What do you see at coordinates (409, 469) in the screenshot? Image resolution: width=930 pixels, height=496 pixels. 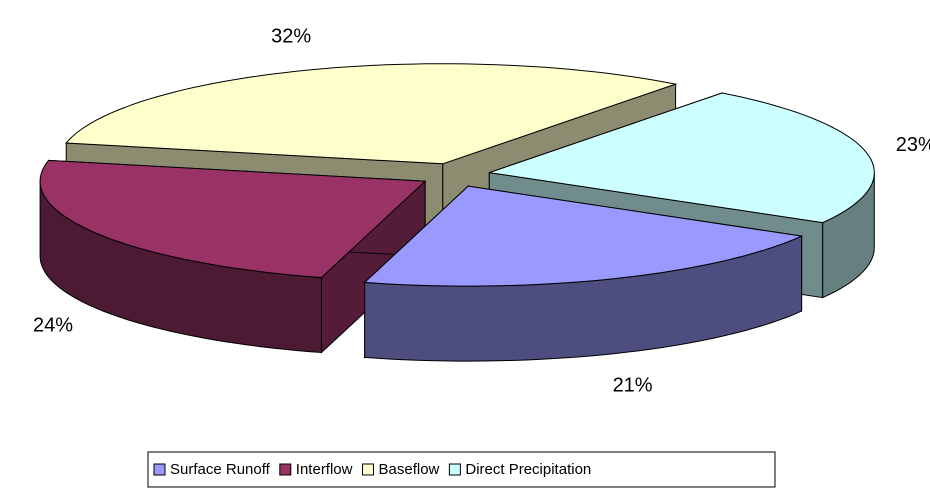 I see `legend-label: Baseflow` at bounding box center [409, 469].